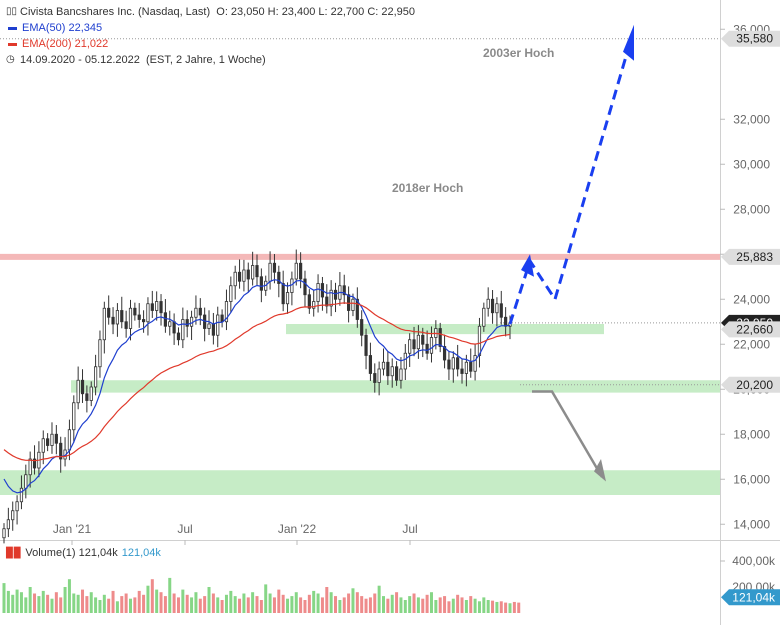  I want to click on x-tick-label: Jan '21, so click(72, 529).